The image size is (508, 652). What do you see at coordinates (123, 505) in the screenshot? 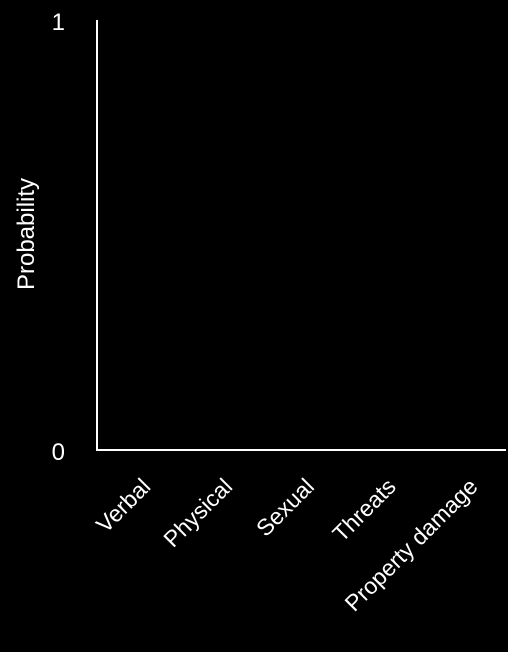
I see `x-tick-label: Verbal` at bounding box center [123, 505].